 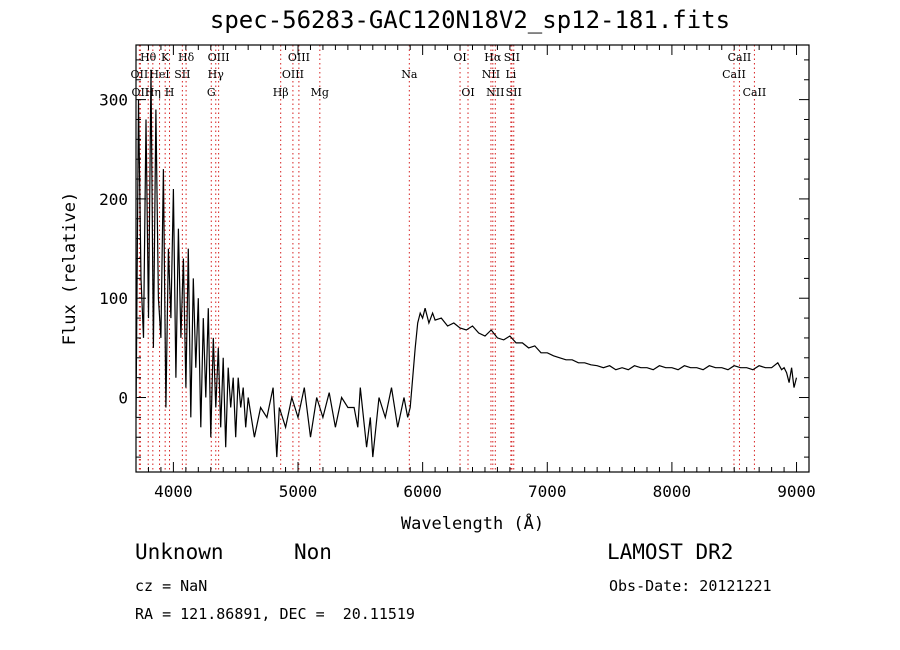 I want to click on line-label-3: Hη, so click(x=153, y=92).